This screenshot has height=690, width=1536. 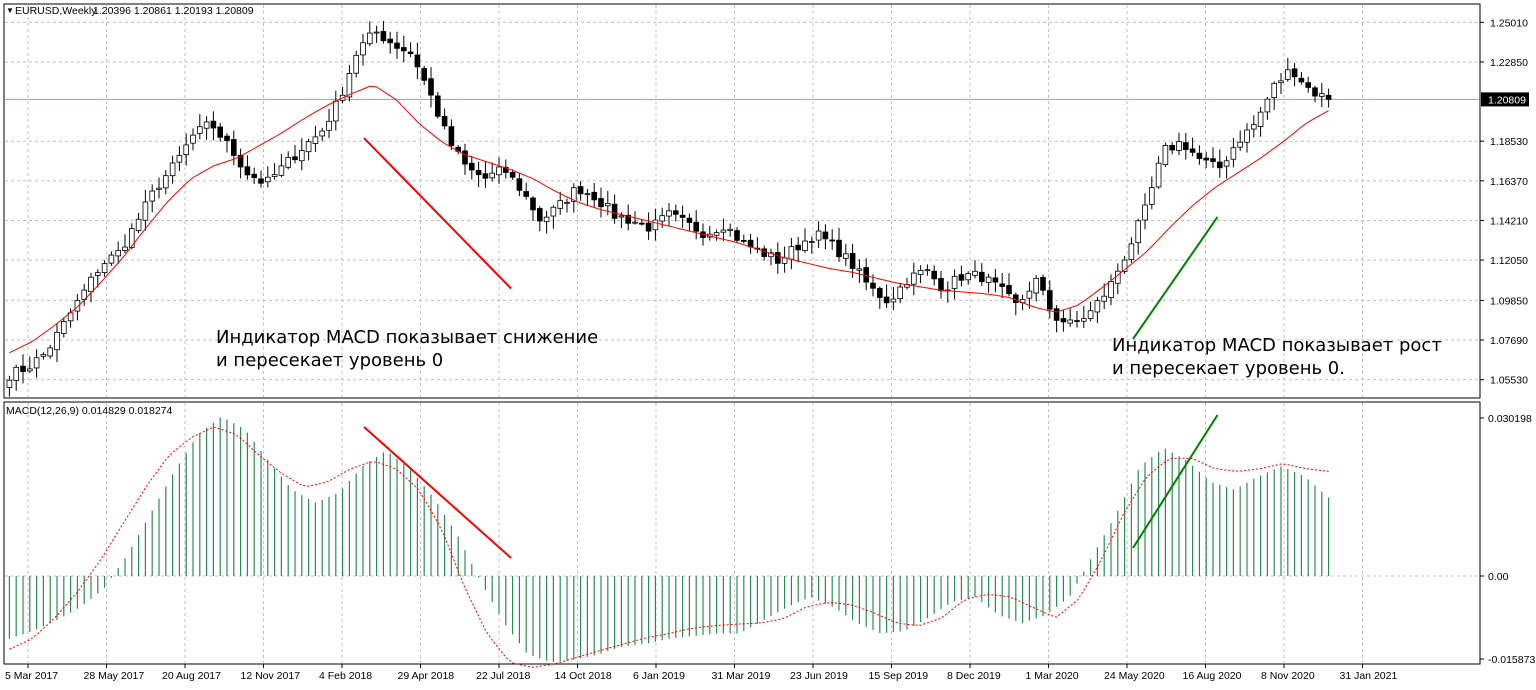 I want to click on y-tick-label-macd: 0.00, so click(x=1498, y=577).